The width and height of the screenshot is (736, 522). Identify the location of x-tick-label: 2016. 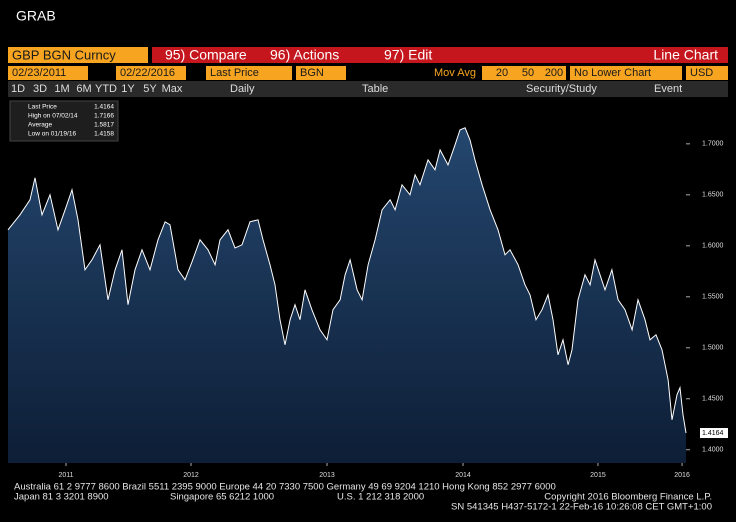
(682, 475).